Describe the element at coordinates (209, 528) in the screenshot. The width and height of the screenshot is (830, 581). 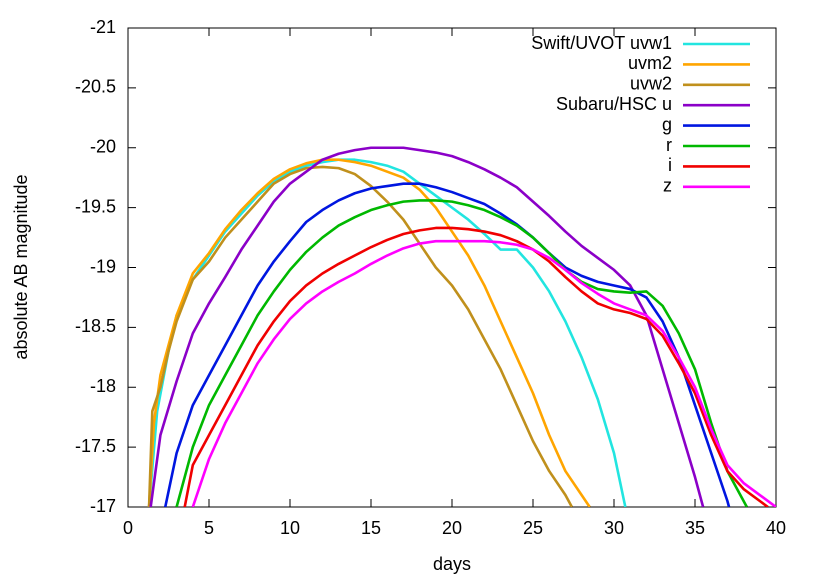
I see `x-tick-label: 5` at that location.